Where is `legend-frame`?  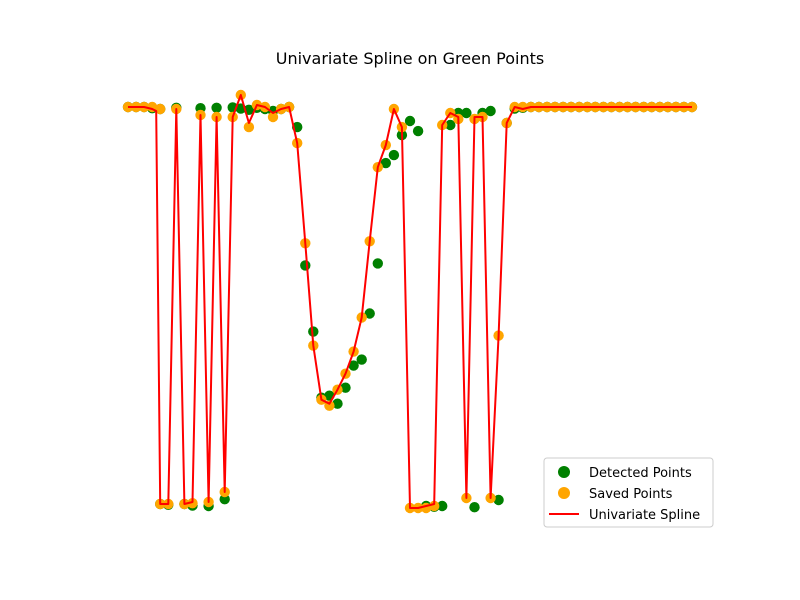
legend-frame is located at coordinates (628, 492).